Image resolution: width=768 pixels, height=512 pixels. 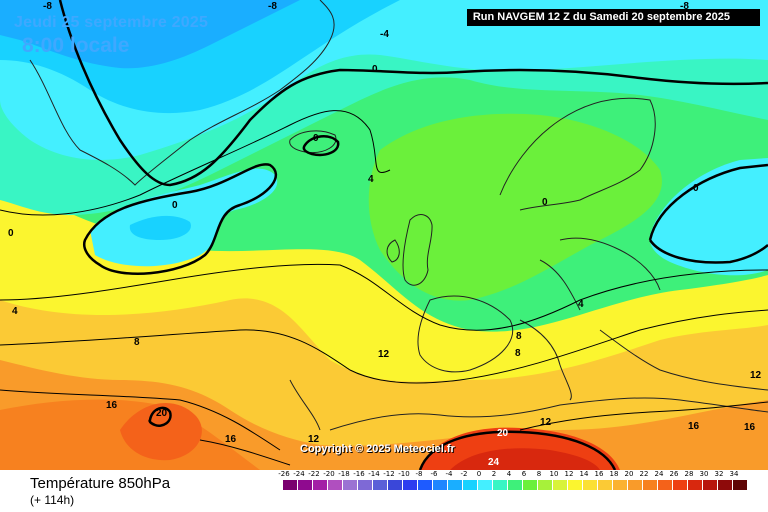 What do you see at coordinates (554, 474) in the screenshot?
I see `legend-tick-label: 10` at bounding box center [554, 474].